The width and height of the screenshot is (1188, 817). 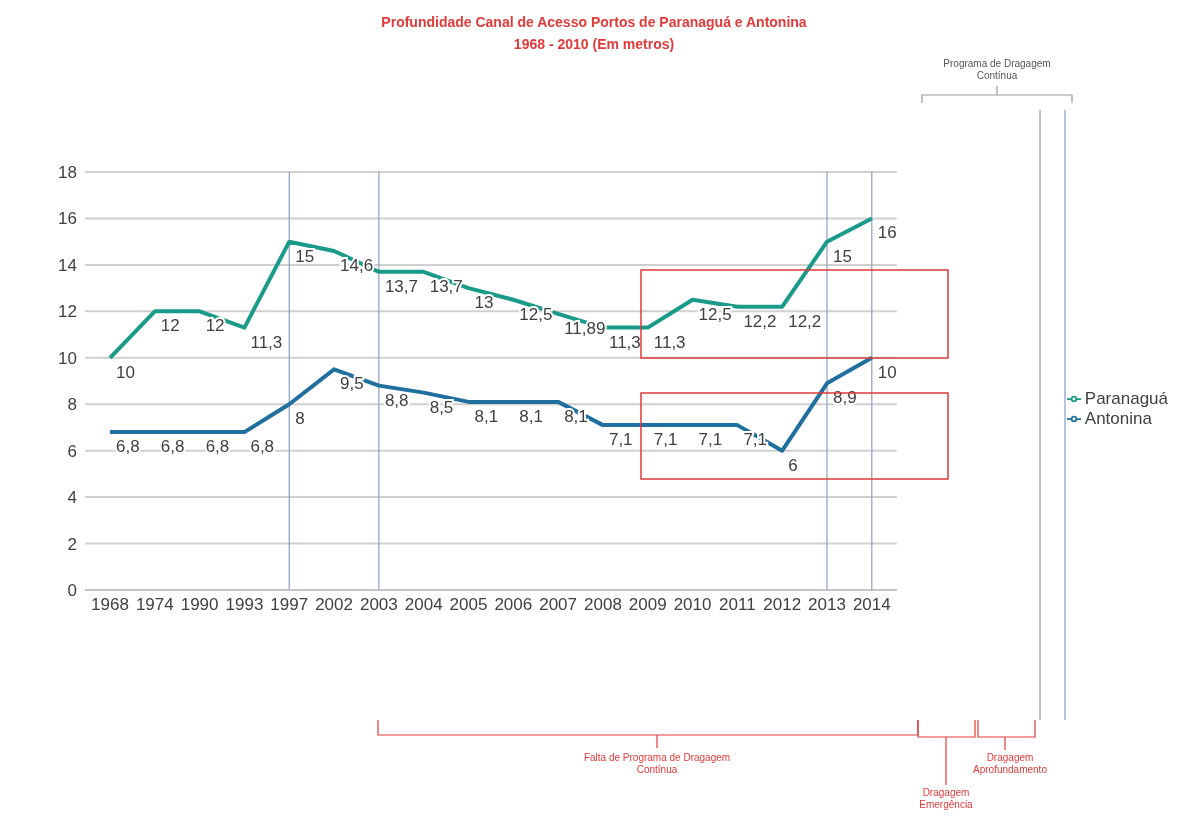 What do you see at coordinates (72, 451) in the screenshot?
I see `y-tick-label: 6` at bounding box center [72, 451].